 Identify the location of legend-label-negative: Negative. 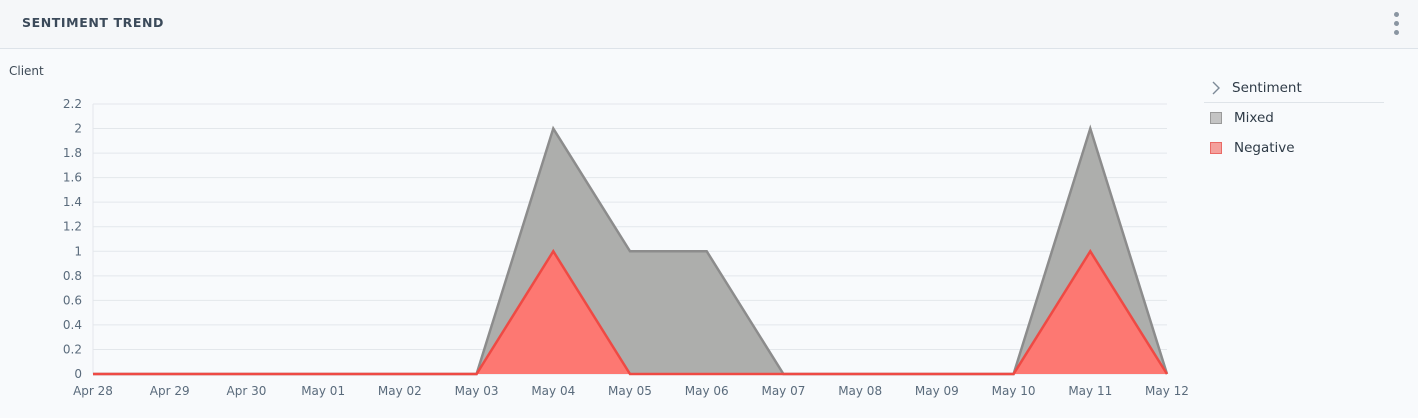
(1264, 148).